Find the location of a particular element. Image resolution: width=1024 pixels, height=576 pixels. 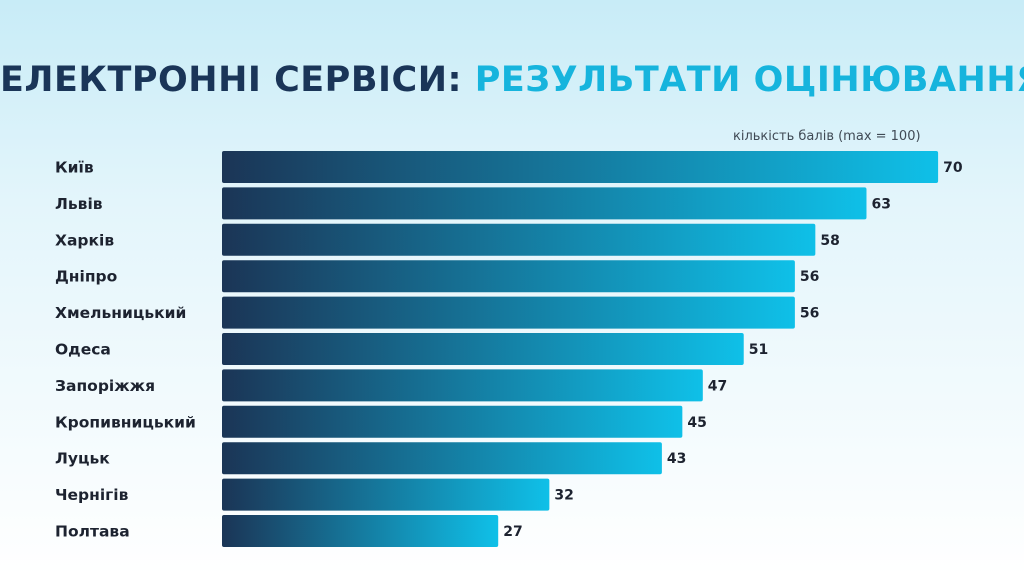

category-label: Луцьк is located at coordinates (82, 459).